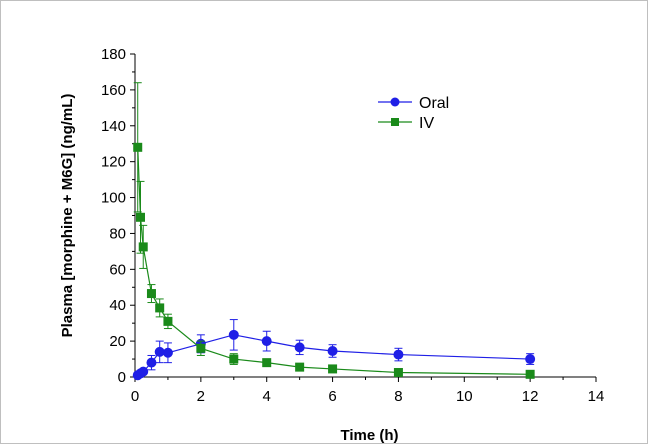 The width and height of the screenshot is (648, 444). What do you see at coordinates (434, 103) in the screenshot?
I see `legend-label: Oral` at bounding box center [434, 103].